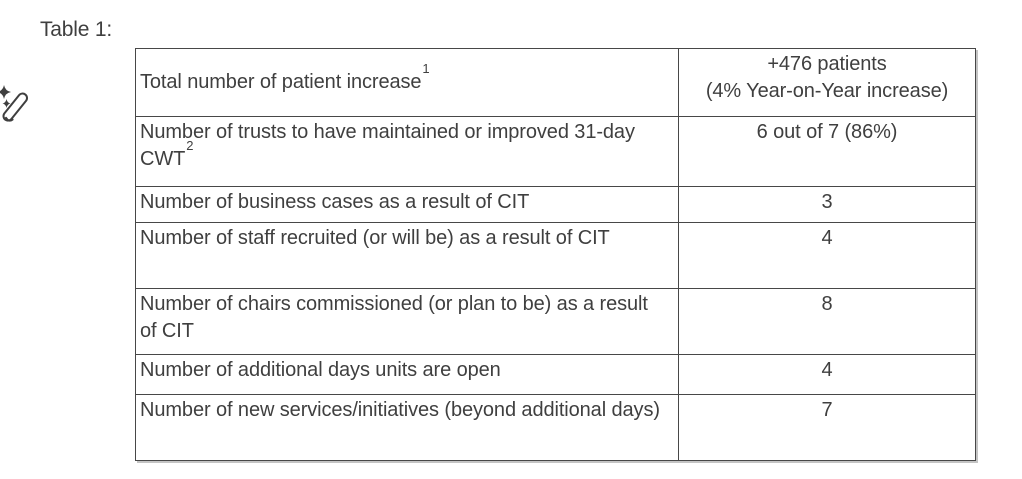 The image size is (1022, 479). I want to click on sparkle-pen-icon, so click(15, 105).